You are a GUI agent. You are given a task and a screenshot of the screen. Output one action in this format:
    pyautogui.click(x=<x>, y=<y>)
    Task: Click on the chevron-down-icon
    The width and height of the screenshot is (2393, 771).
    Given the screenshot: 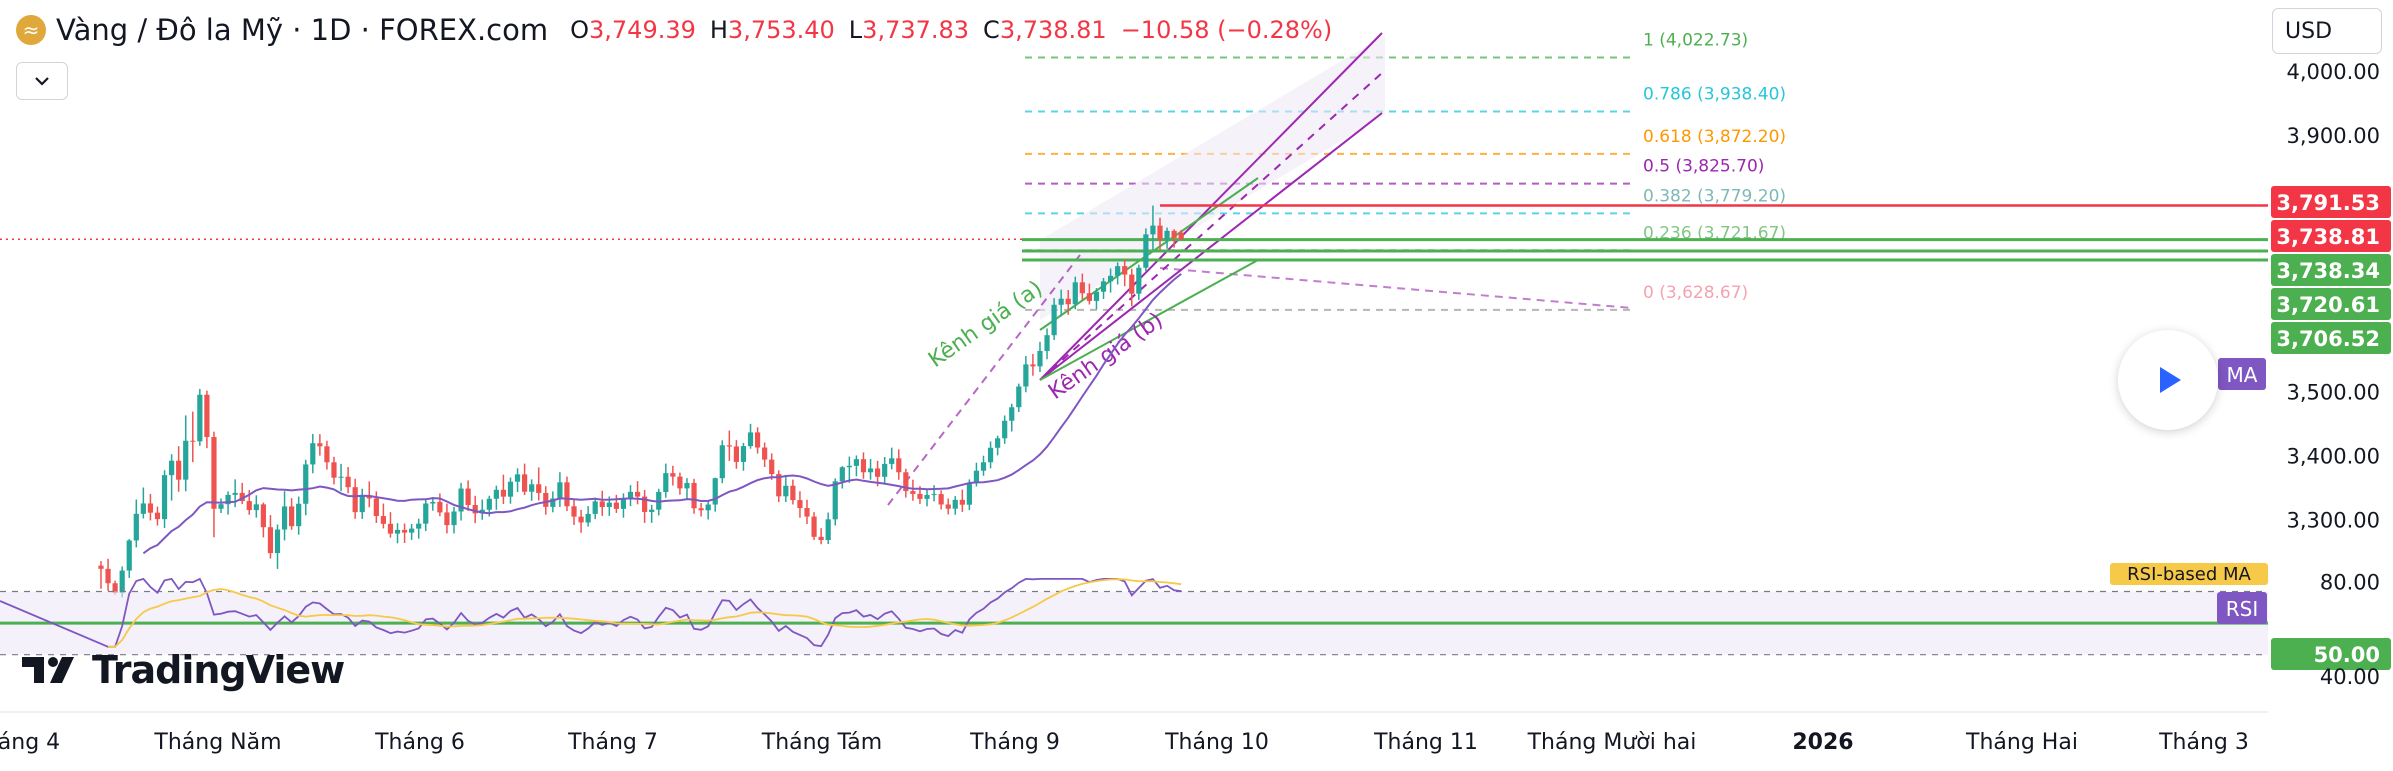 What is the action you would take?
    pyautogui.click(x=42, y=81)
    